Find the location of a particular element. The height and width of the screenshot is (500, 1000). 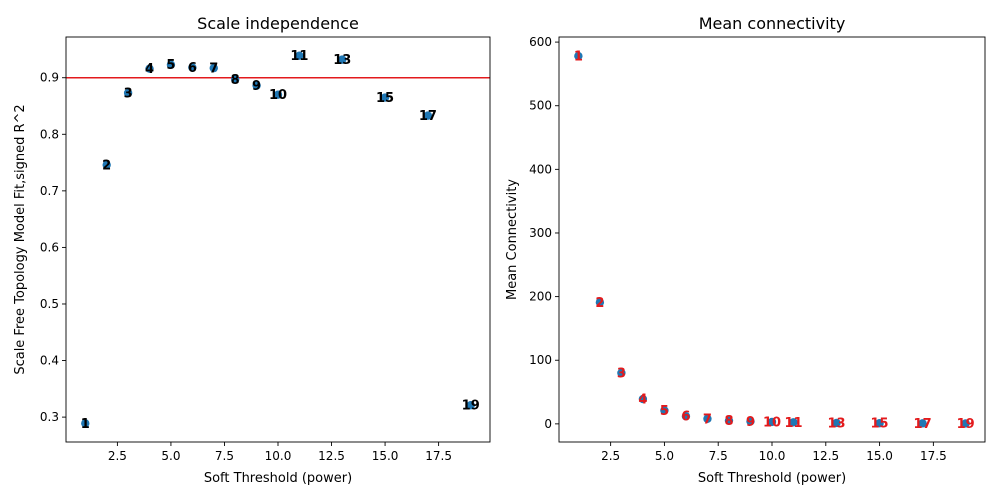

y-tick-label: 300 is located at coordinates (540, 233).